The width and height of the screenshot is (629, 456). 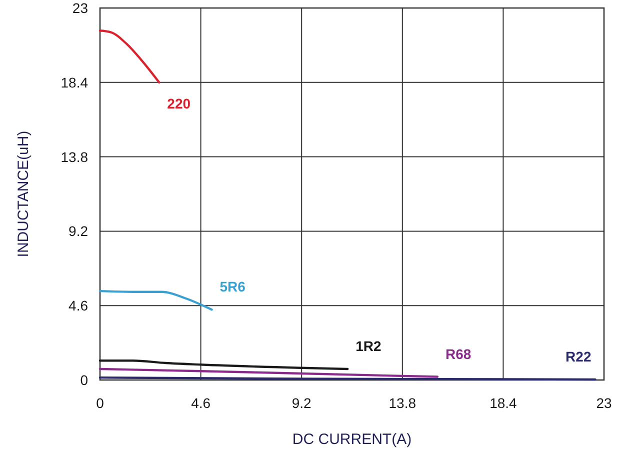 What do you see at coordinates (74, 82) in the screenshot?
I see `y-tick-label: 18.4` at bounding box center [74, 82].